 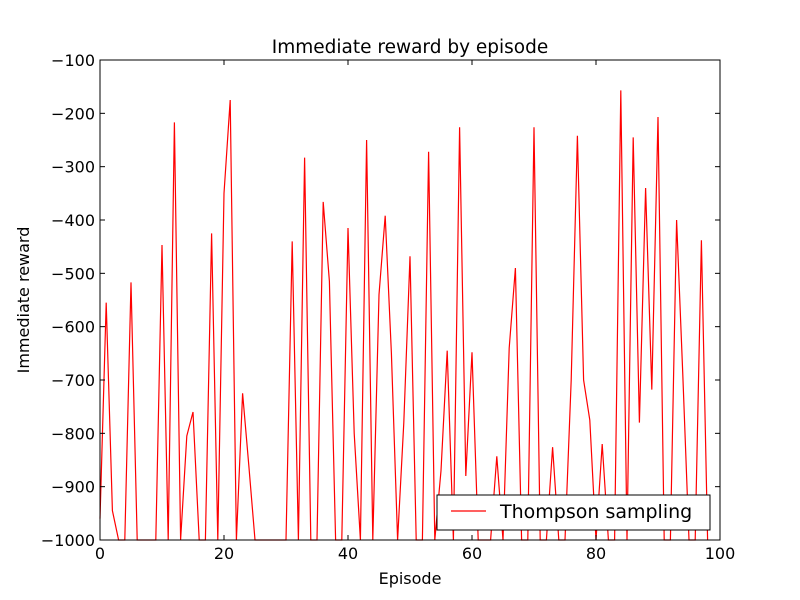 What do you see at coordinates (595, 512) in the screenshot?
I see `legend-label: Thompson sampling` at bounding box center [595, 512].